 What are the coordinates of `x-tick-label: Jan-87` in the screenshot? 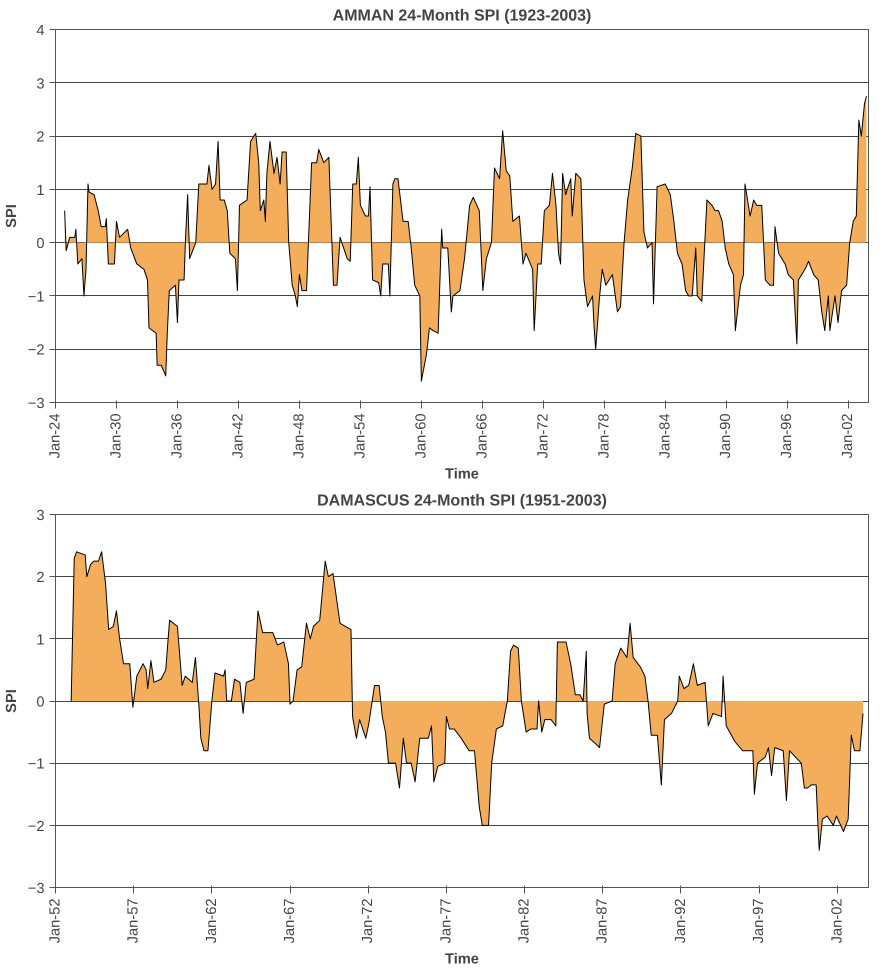 It's located at (602, 921).